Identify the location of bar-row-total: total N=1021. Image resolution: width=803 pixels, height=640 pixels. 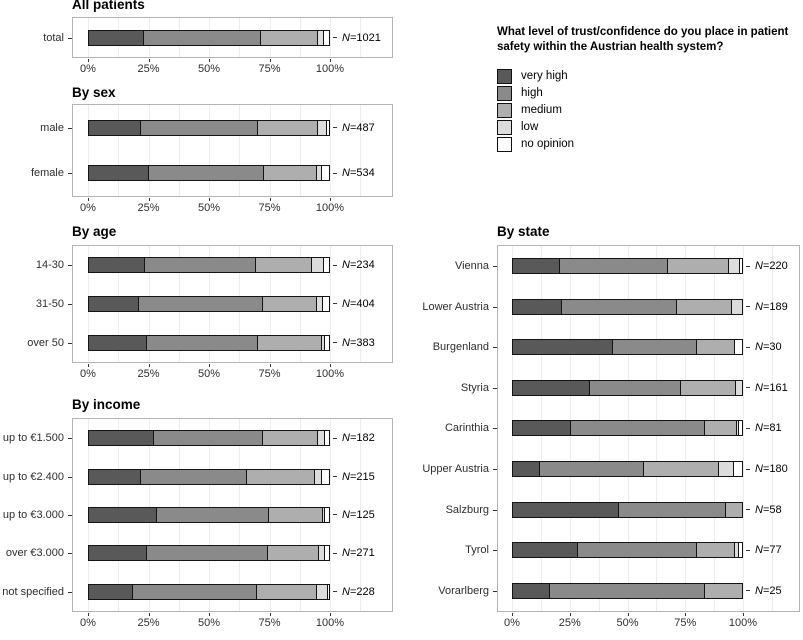
(217, 37).